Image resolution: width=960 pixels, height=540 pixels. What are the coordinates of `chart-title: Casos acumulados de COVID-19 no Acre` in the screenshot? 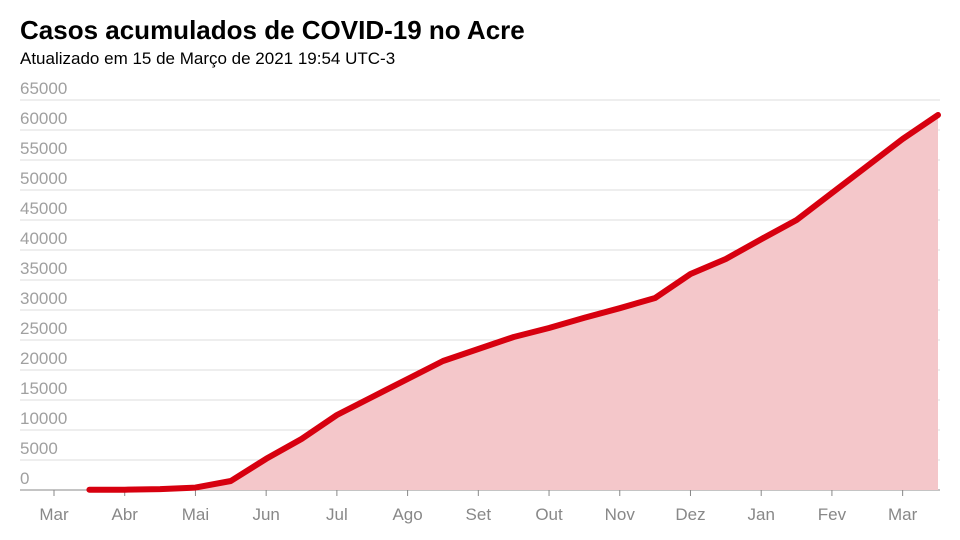 It's located at (272, 30).